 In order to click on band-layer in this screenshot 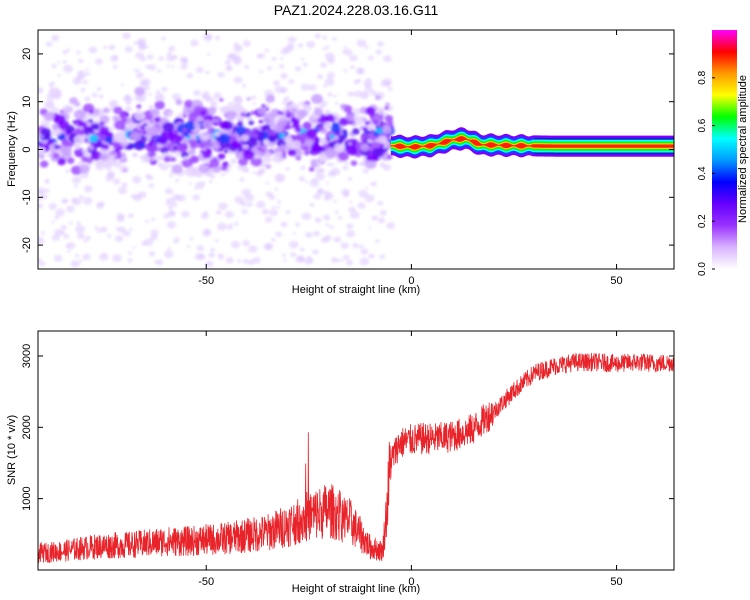, I will do `click(532, 143)`.